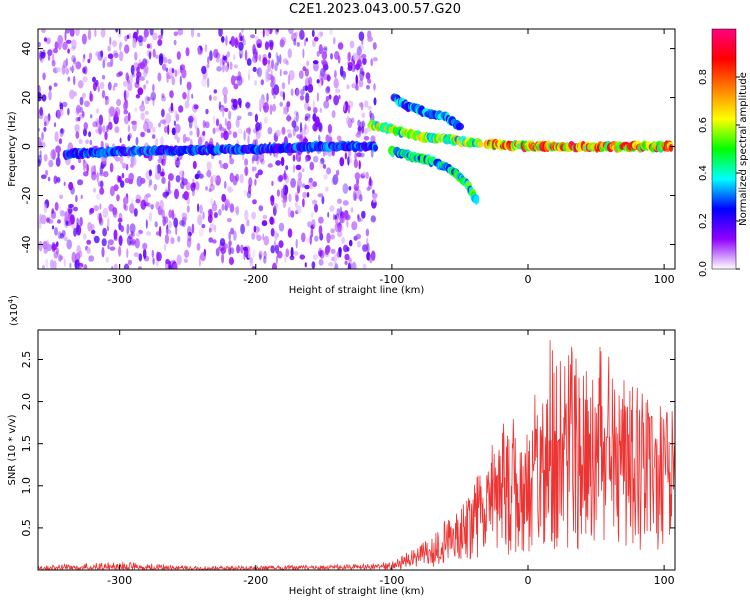  What do you see at coordinates (255, 580) in the screenshot?
I see `bottom-x-tick-label: -200` at bounding box center [255, 580].